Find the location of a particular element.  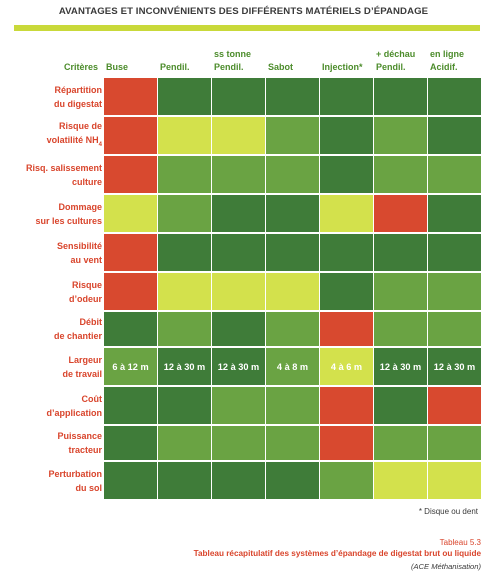

row-label-line2: du digestat is located at coordinates (78, 104).